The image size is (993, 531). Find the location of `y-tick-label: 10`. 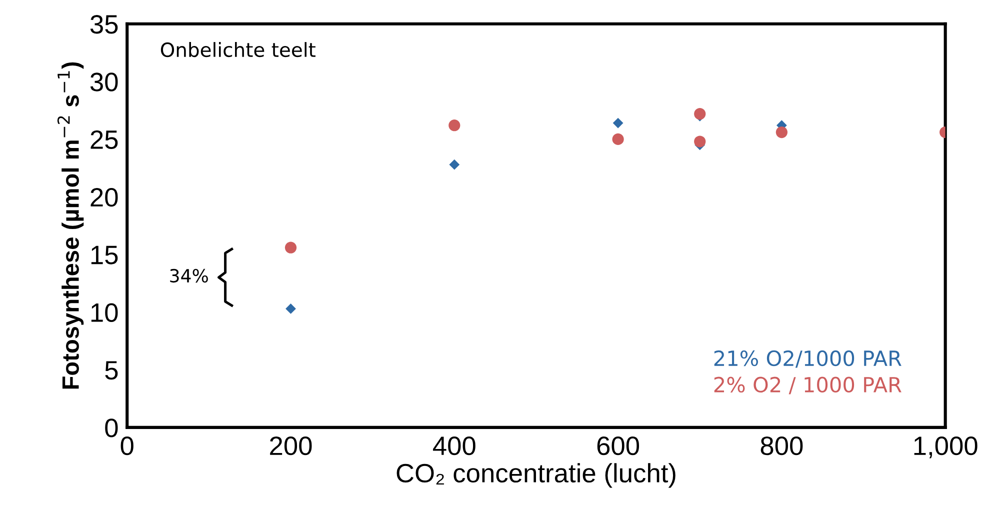

y-tick-label: 10 is located at coordinates (104, 312).